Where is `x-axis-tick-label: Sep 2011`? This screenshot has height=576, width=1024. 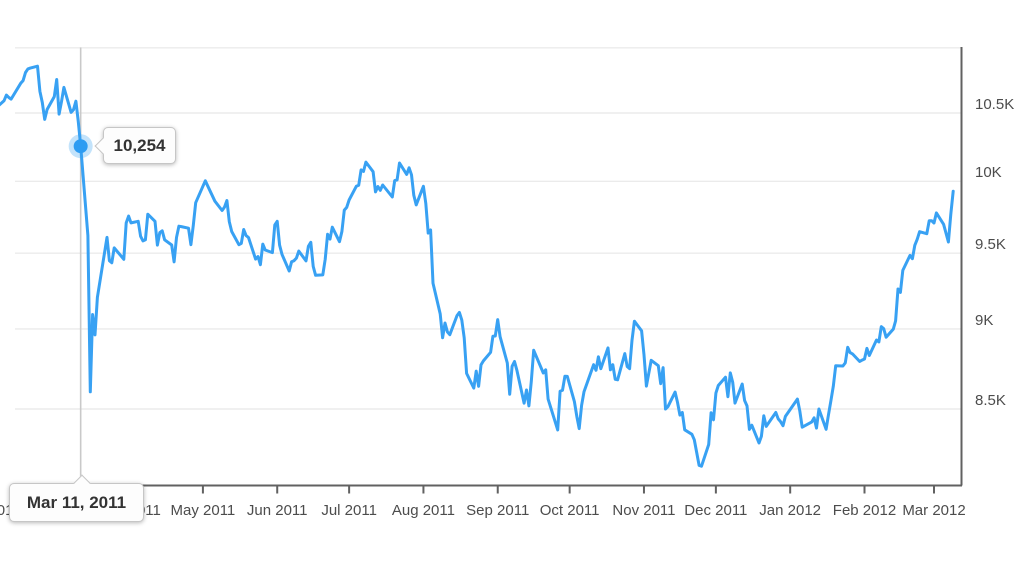 x-axis-tick-label: Sep 2011 is located at coordinates (498, 510).